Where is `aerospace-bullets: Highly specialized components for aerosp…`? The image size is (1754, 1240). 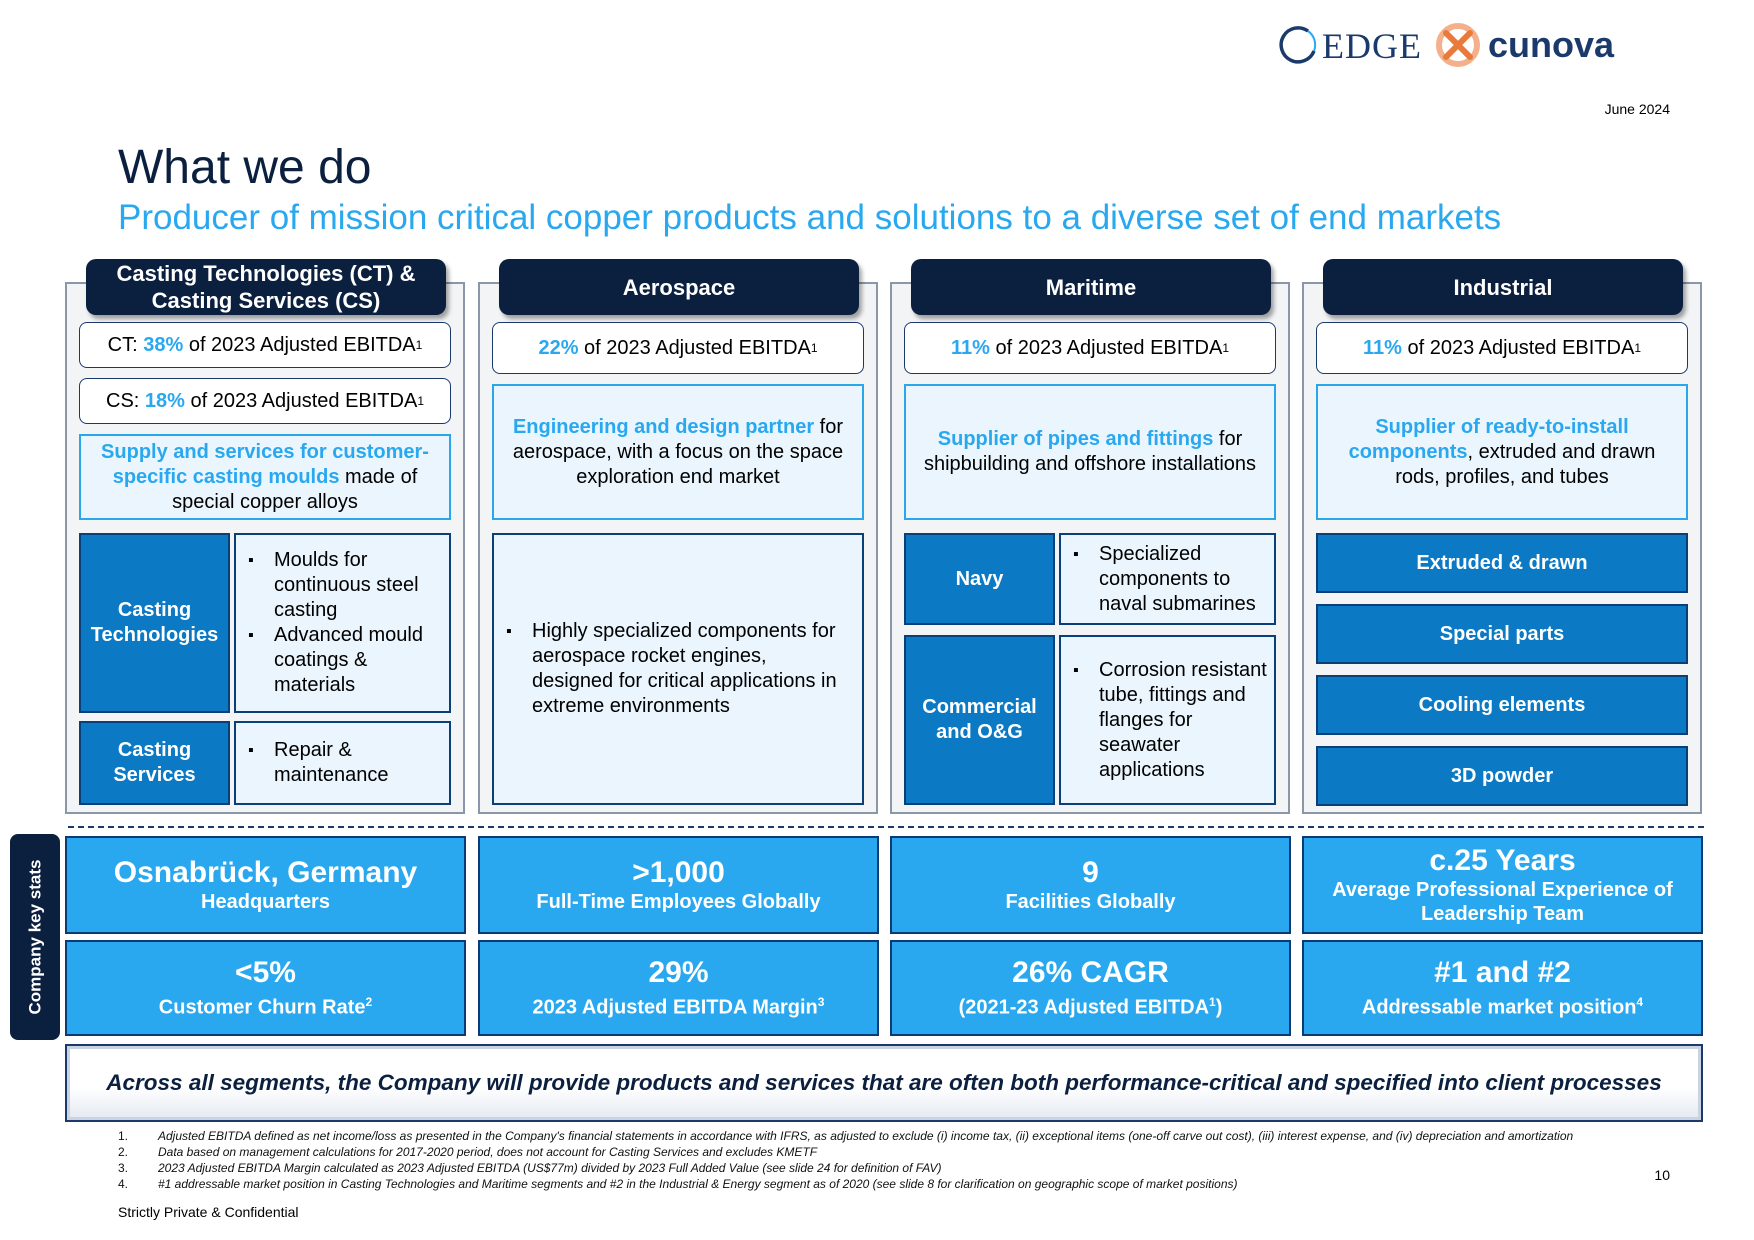
aerospace-bullets: Highly specialized components for aerosp… is located at coordinates (678, 669).